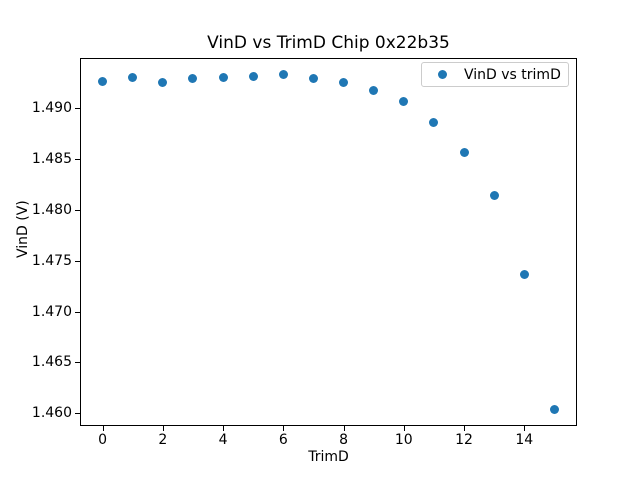 The image size is (640, 480). What do you see at coordinates (524, 440) in the screenshot?
I see `x-tick-label: 14` at bounding box center [524, 440].